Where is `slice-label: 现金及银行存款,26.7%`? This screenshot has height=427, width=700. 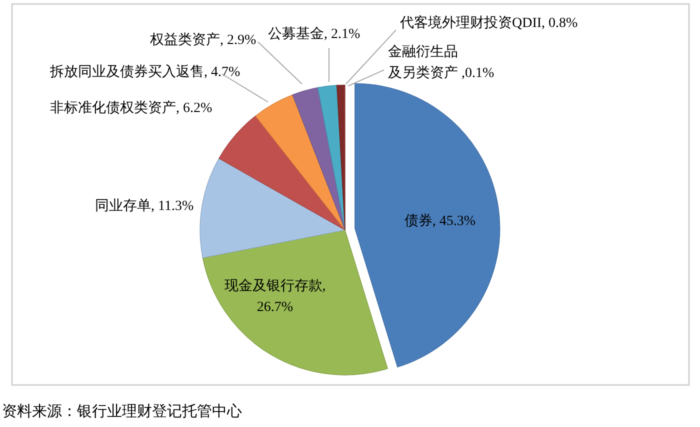 slice-label: 现金及银行存款,26.7% is located at coordinates (275, 296).